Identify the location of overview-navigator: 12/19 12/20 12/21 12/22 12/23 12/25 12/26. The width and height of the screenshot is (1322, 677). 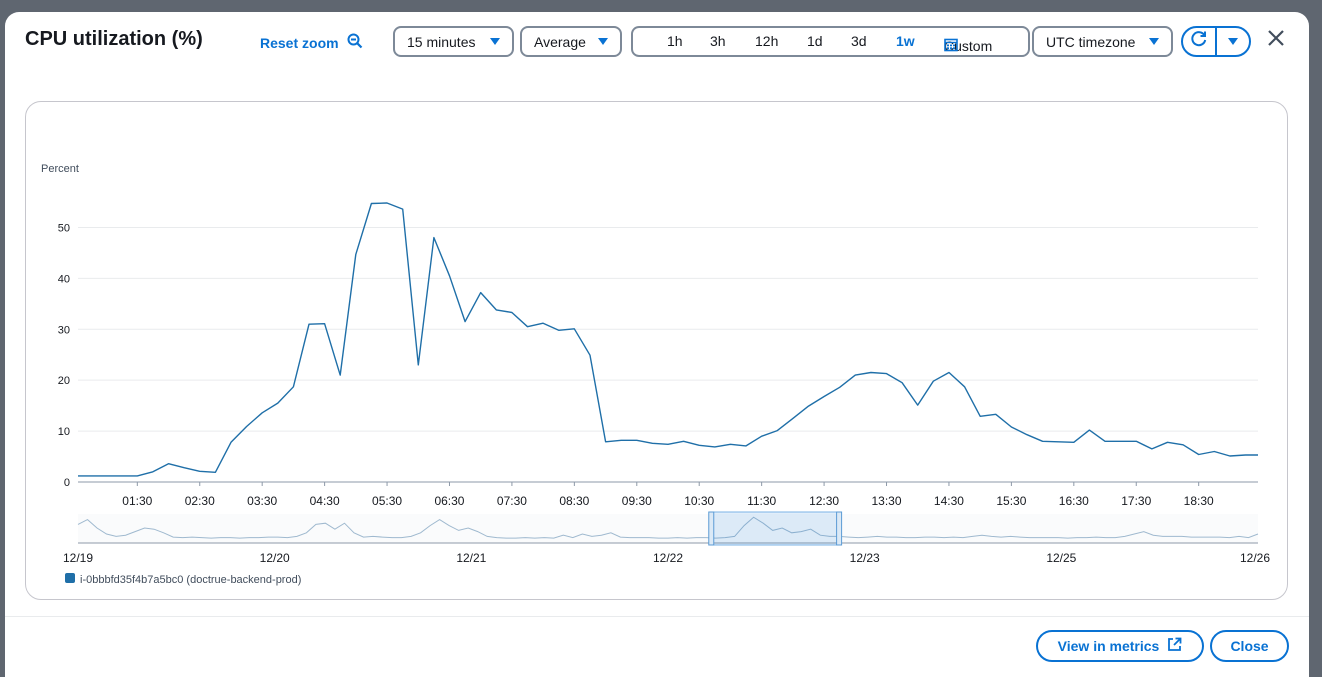
(666, 538).